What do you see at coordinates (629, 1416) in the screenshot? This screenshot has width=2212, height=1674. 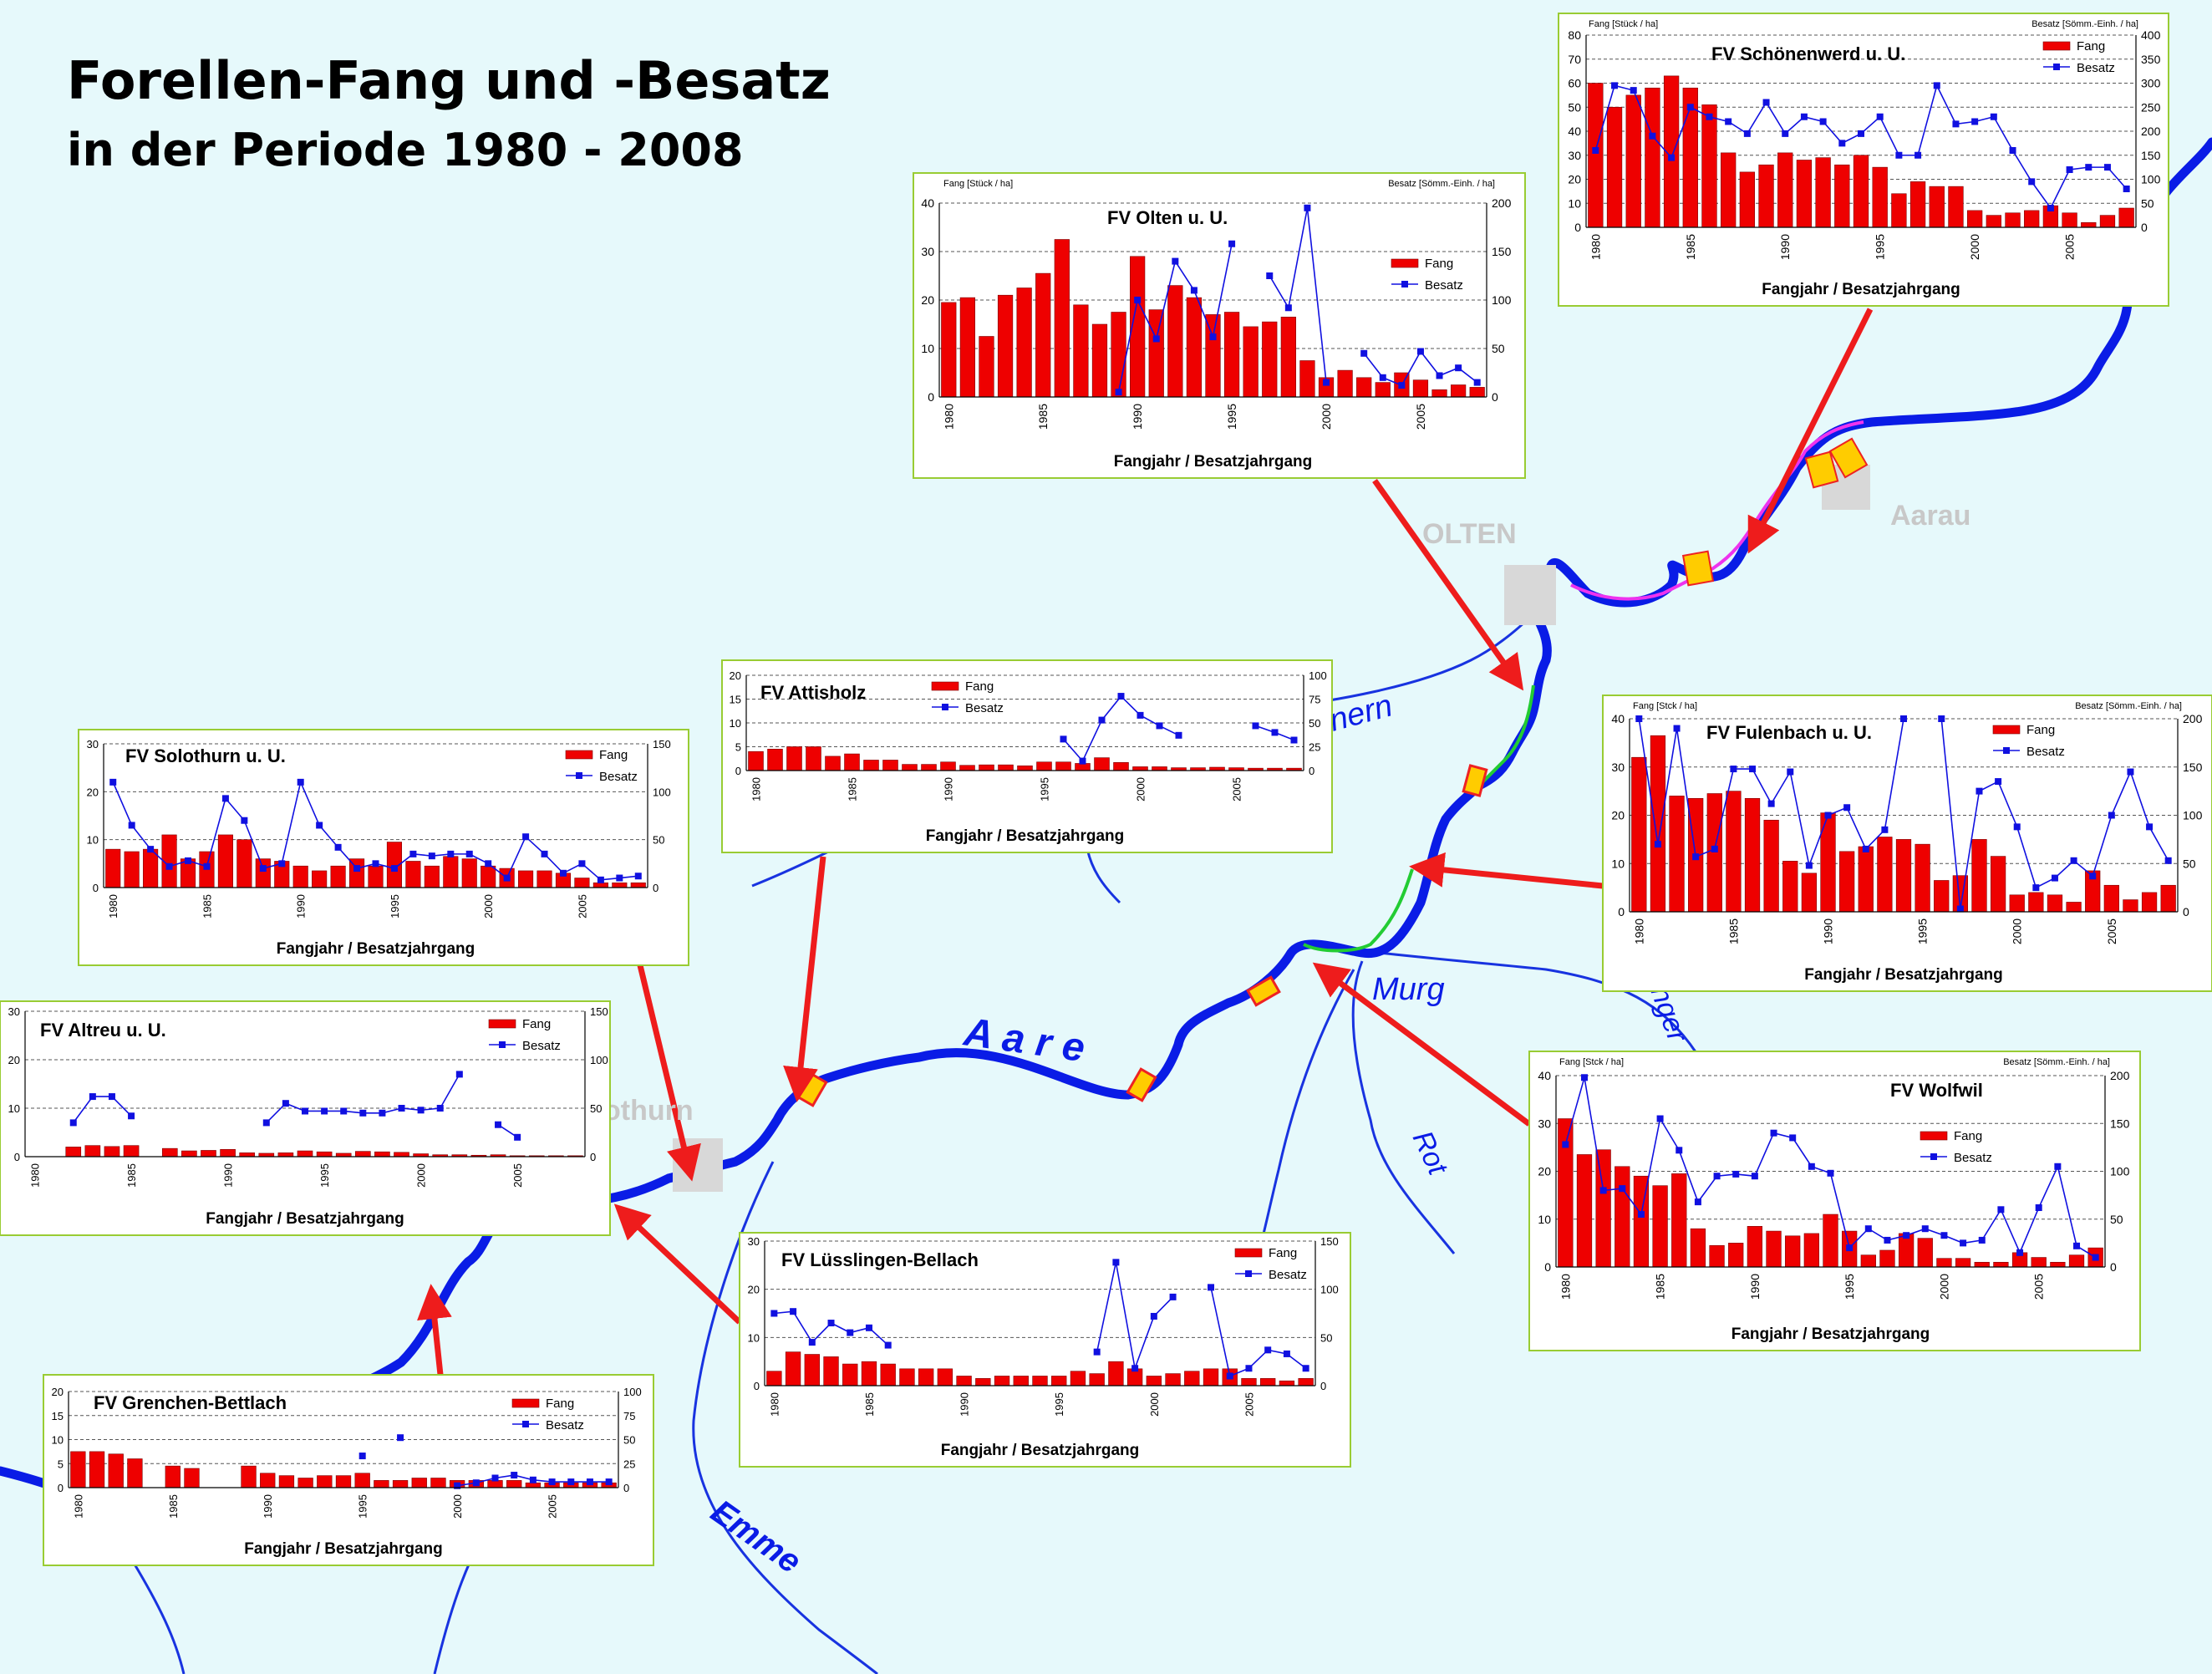 I see `tick-right: 75` at bounding box center [629, 1416].